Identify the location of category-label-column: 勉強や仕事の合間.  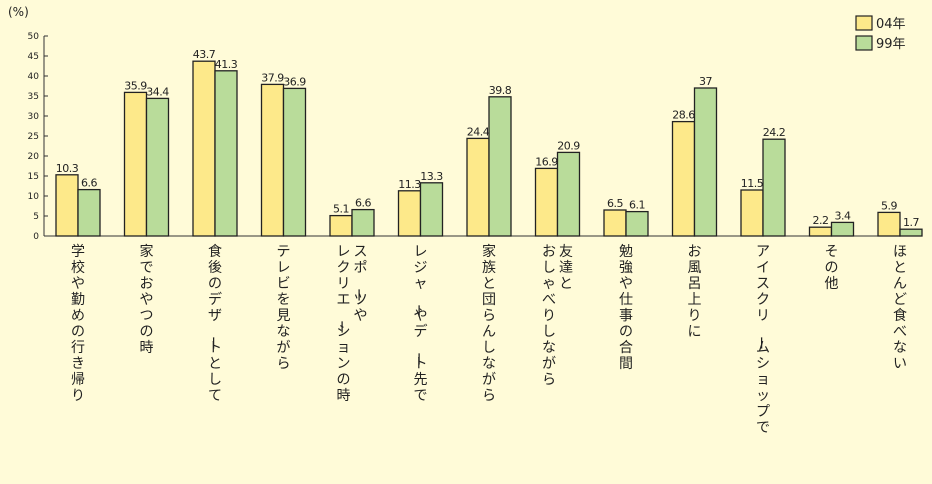
(626, 308).